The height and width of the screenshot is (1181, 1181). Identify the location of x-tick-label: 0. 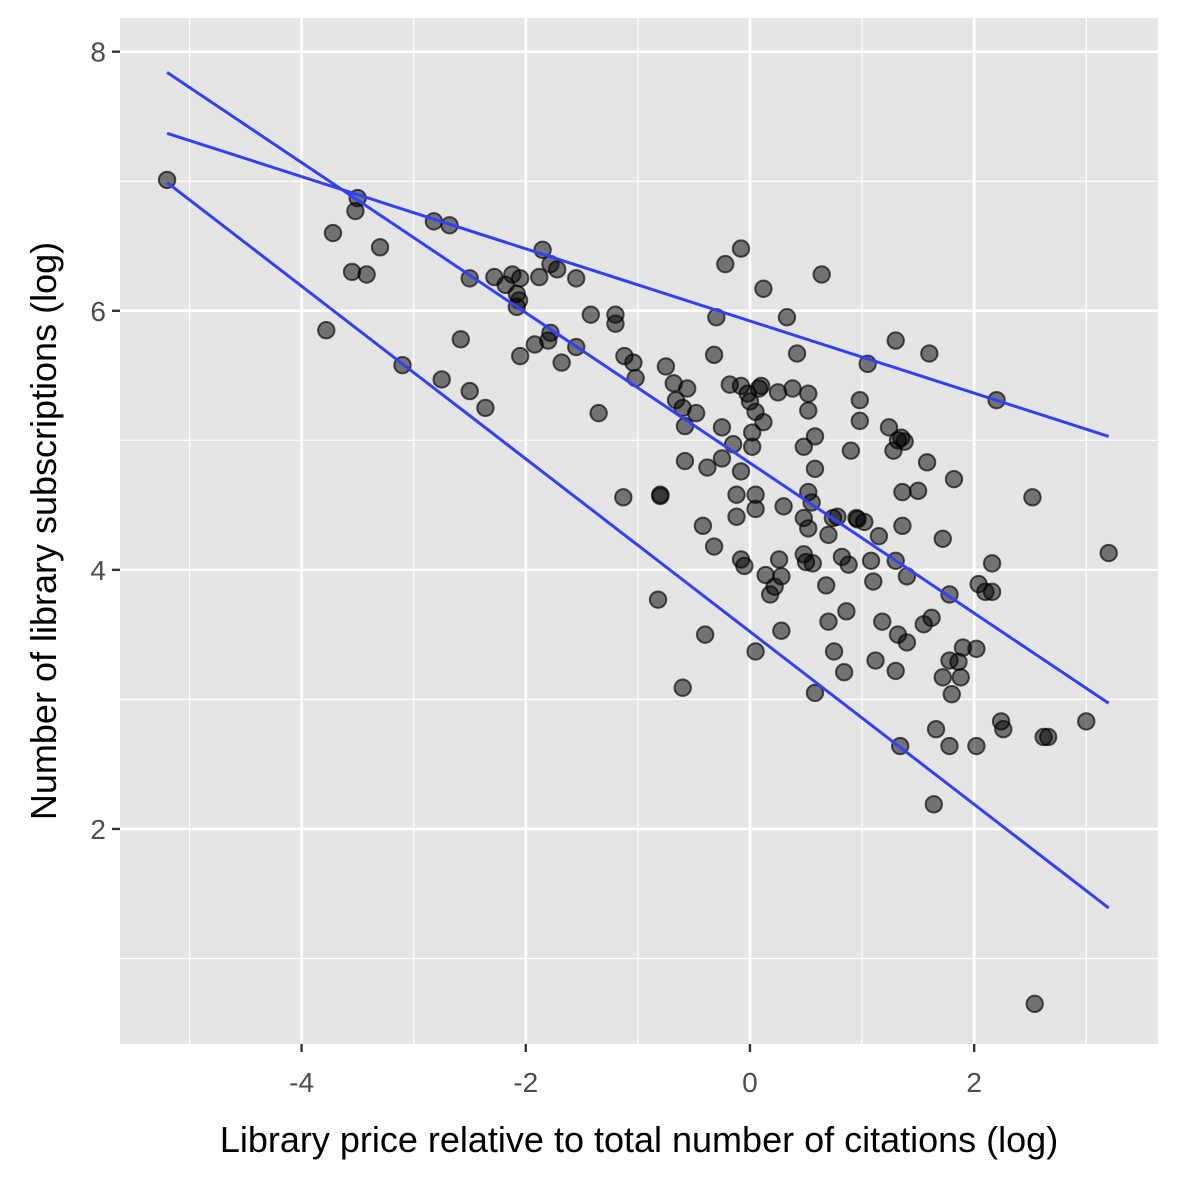
(750, 1082).